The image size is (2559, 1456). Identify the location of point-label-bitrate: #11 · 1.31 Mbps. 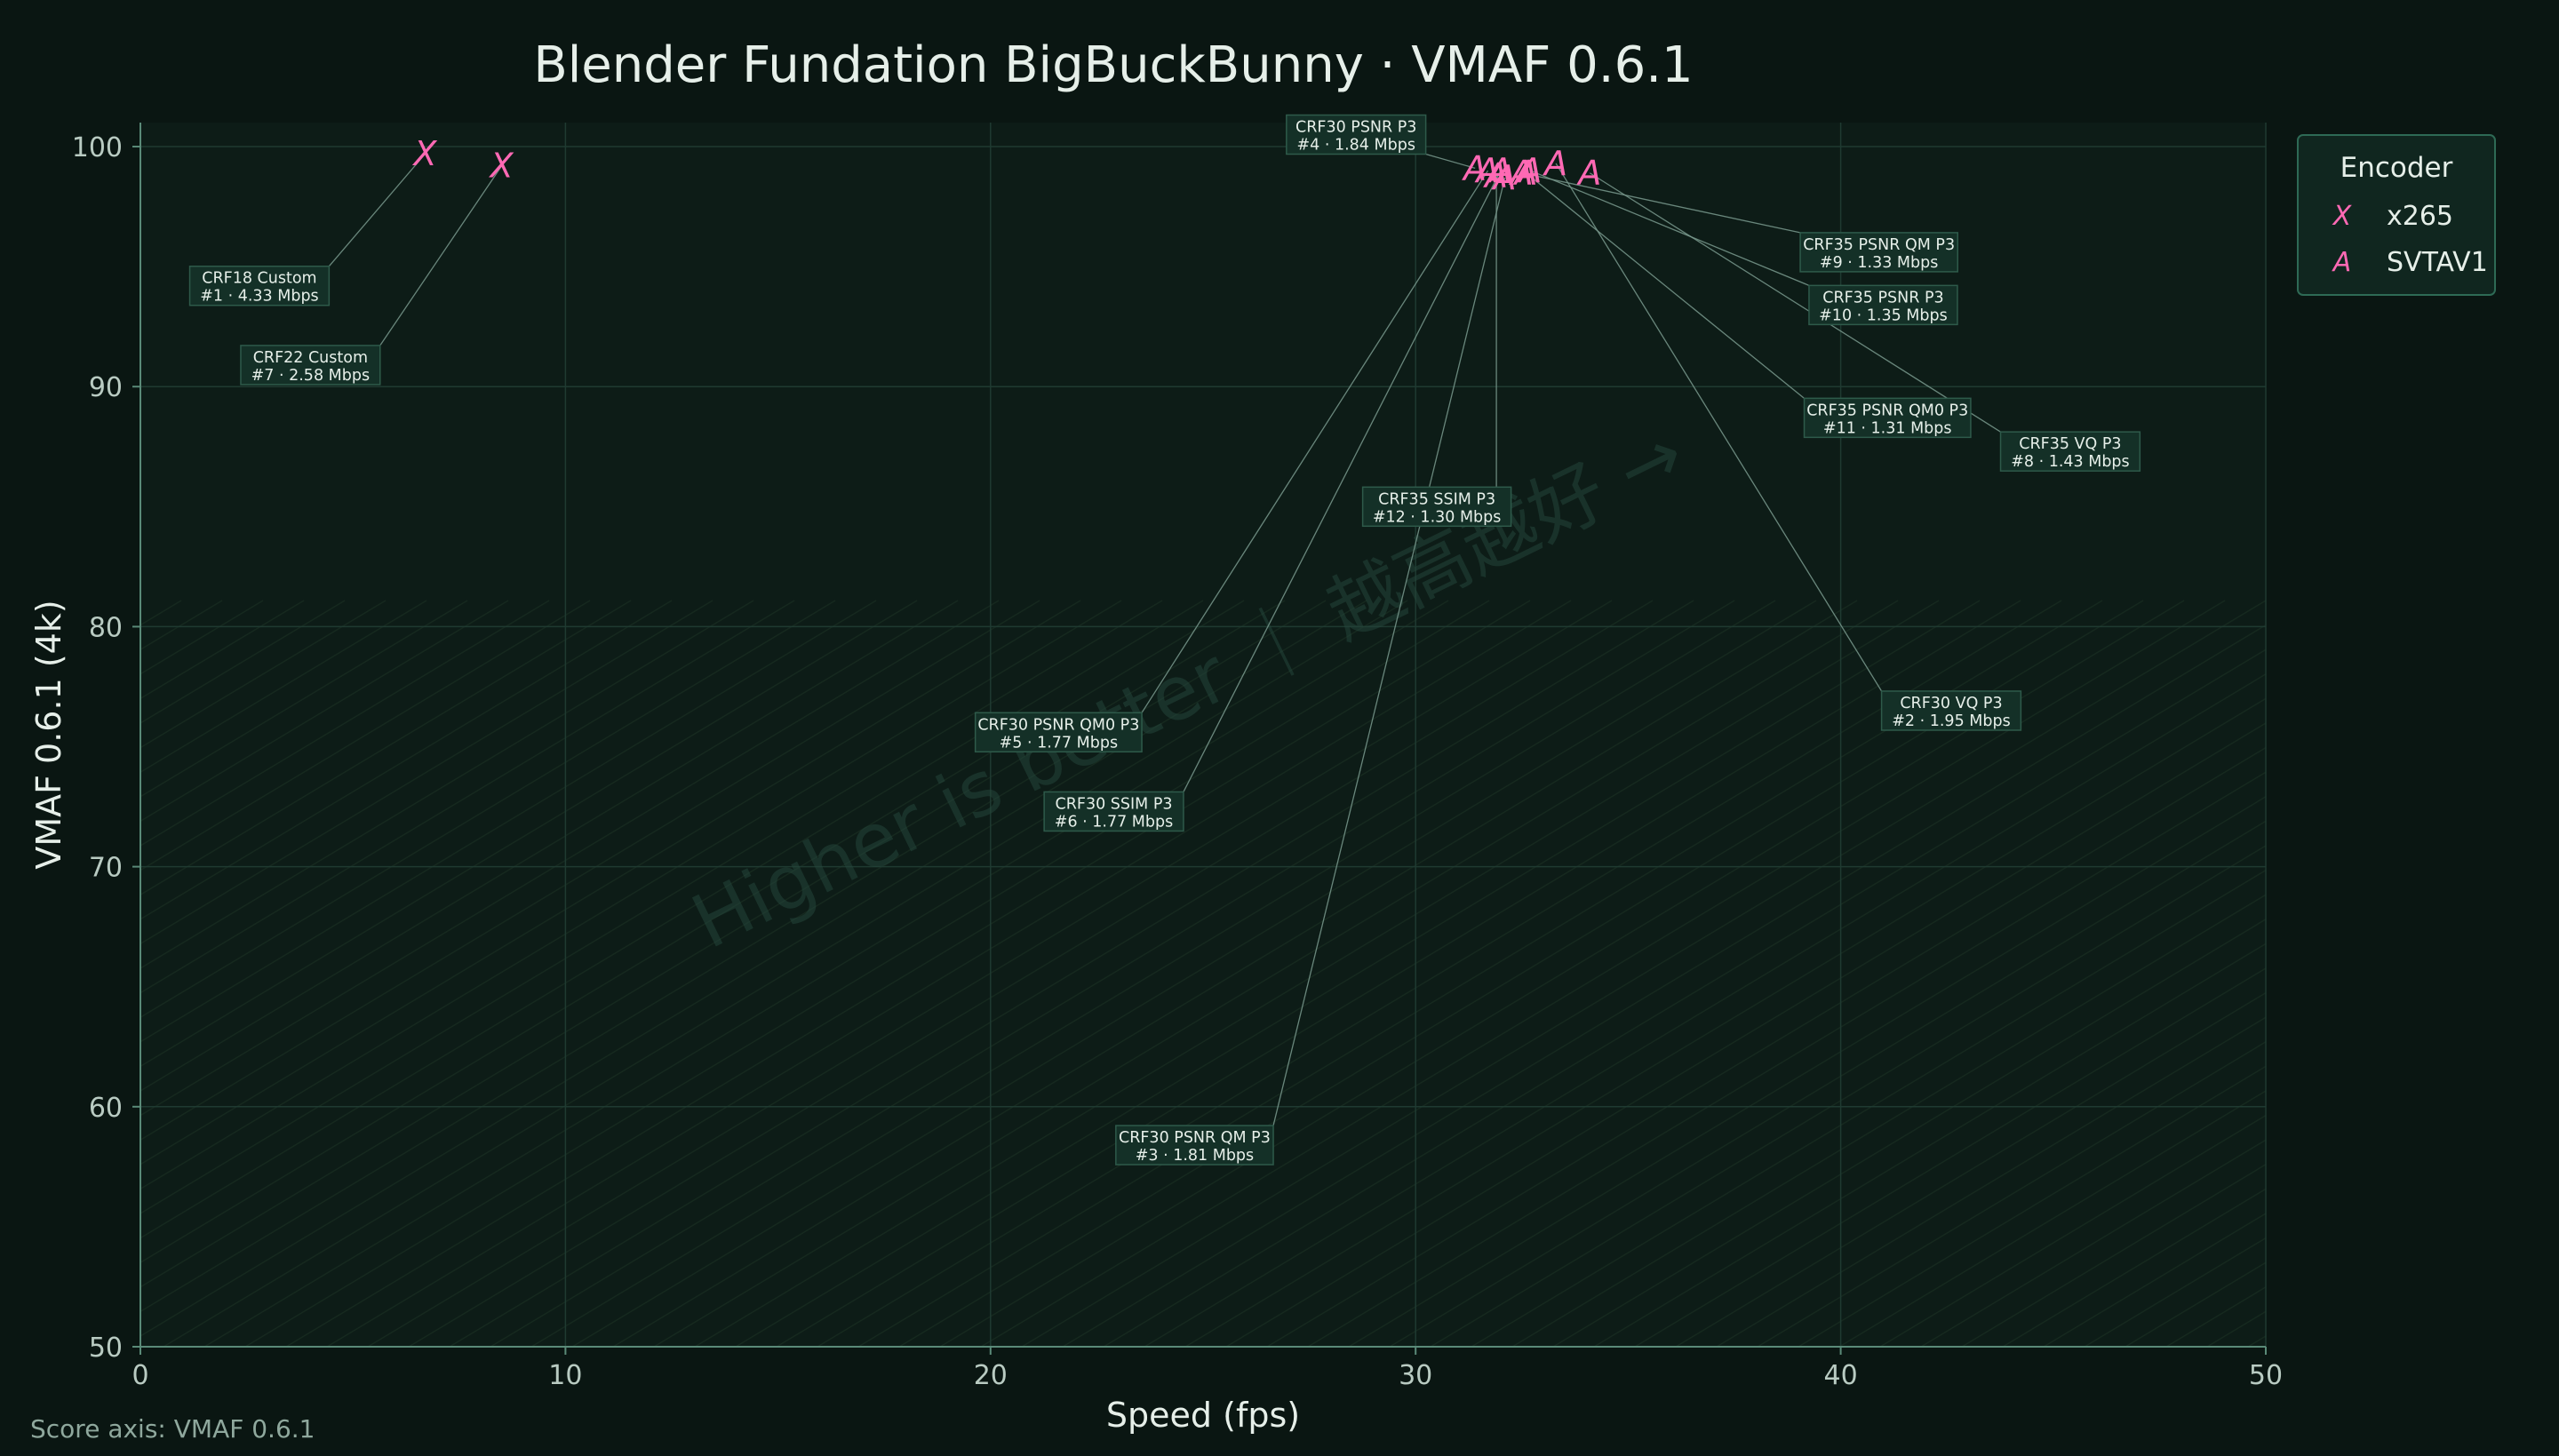
(1887, 428).